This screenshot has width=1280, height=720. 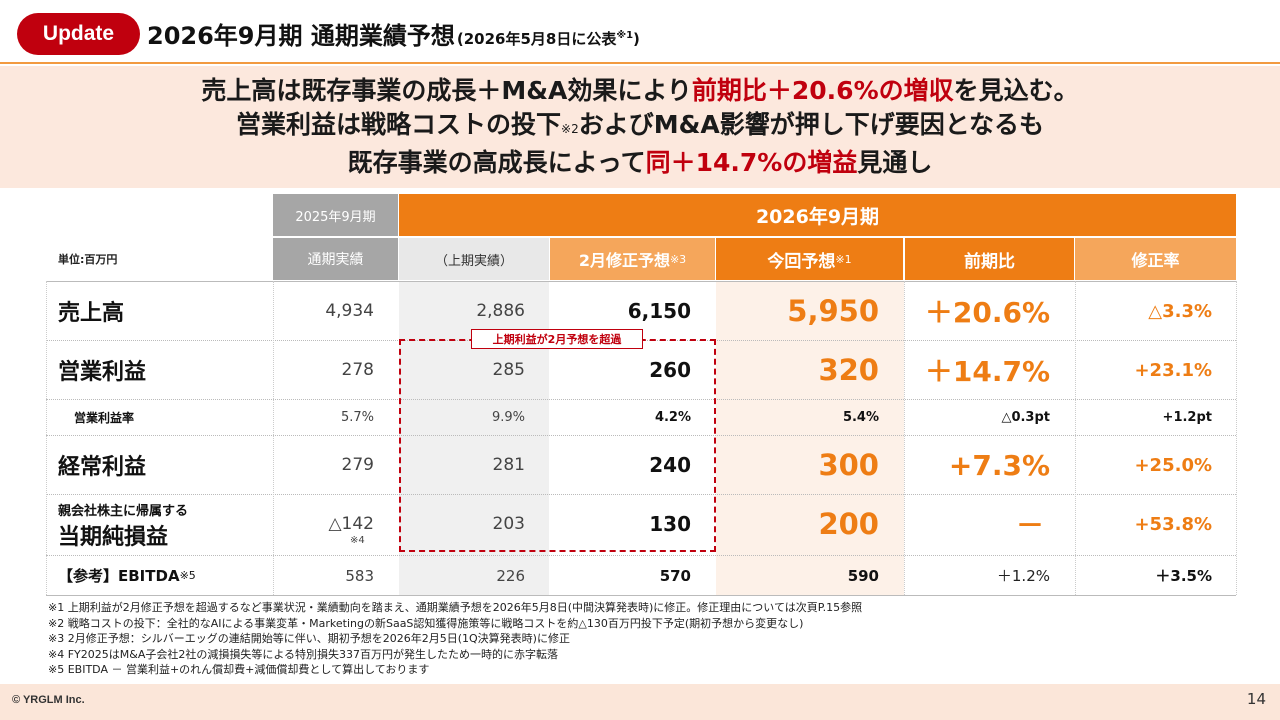 I want to click on fy2026-header: 2026年9月期, so click(x=817, y=215).